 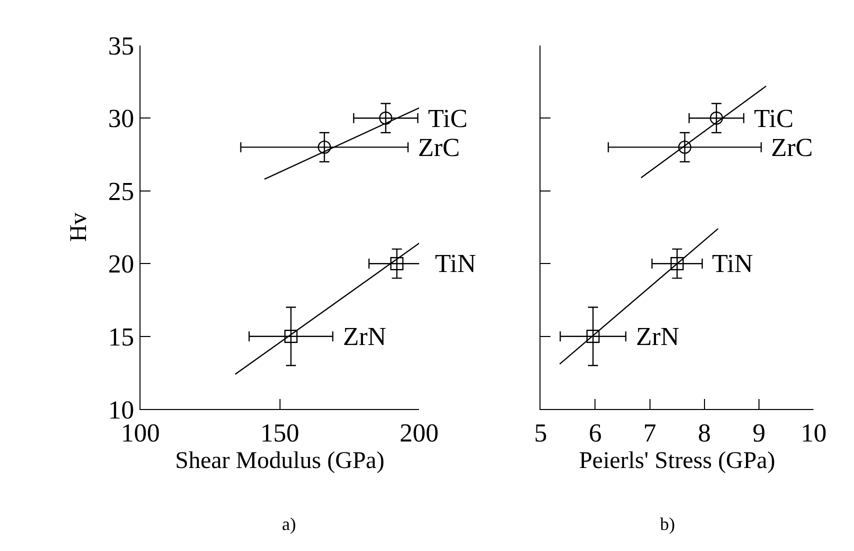 What do you see at coordinates (289, 524) in the screenshot?
I see `text: a)` at bounding box center [289, 524].